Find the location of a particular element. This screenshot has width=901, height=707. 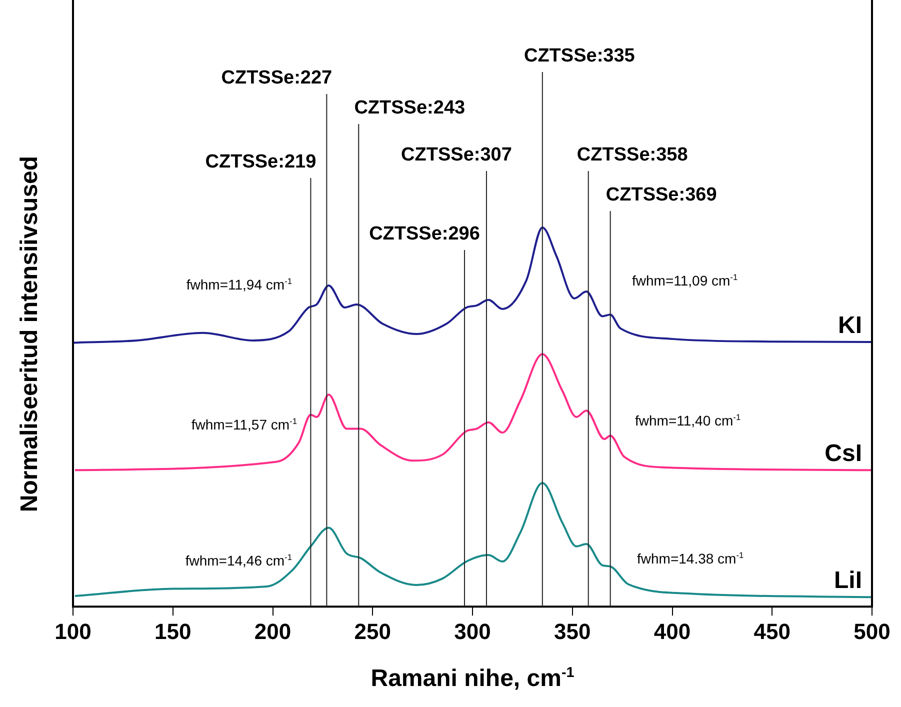

annotation: fwhm=14.38 cm$^{-1}$ is located at coordinates (690, 558).